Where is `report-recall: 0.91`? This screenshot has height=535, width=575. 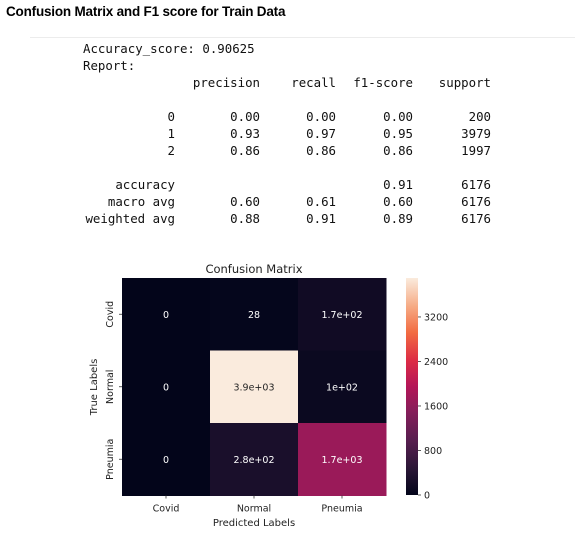
report-recall: 0.91 is located at coordinates (321, 218).